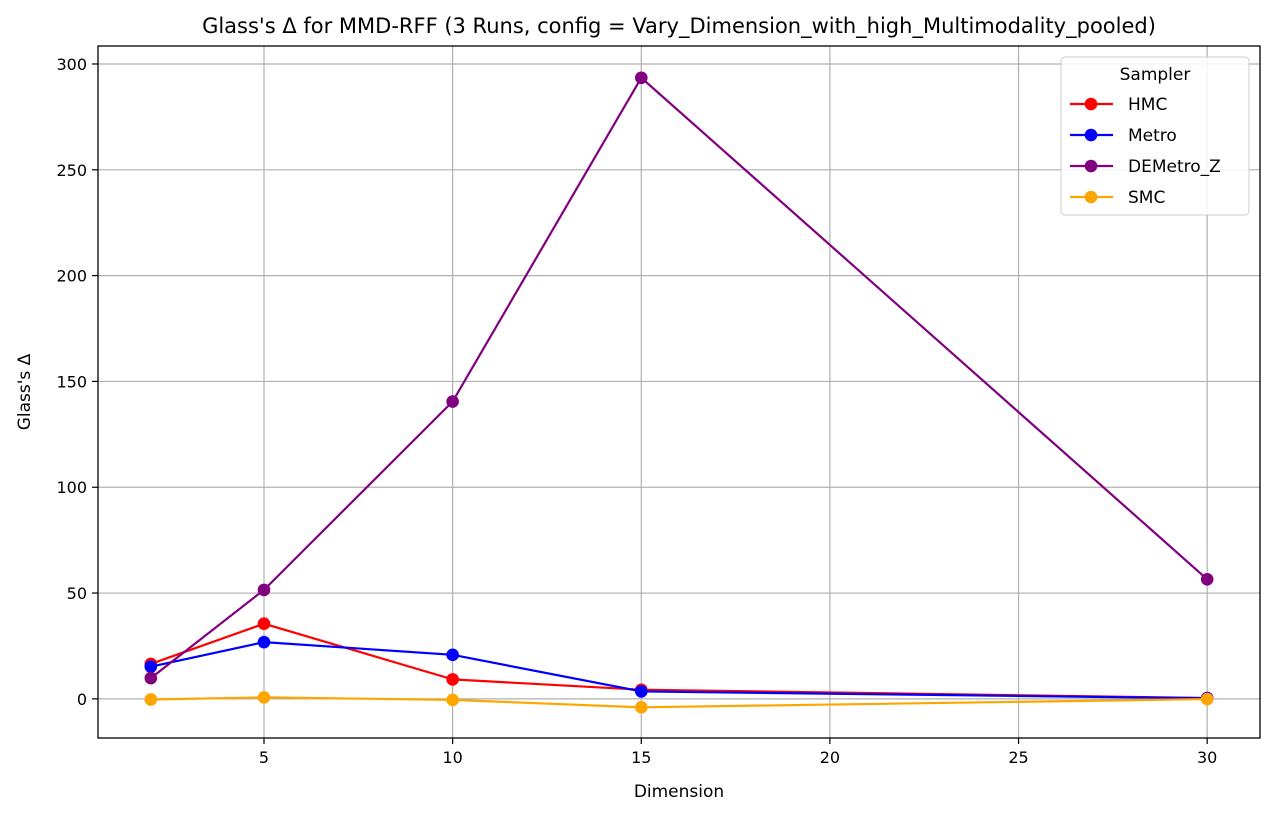  Describe the element at coordinates (830, 757) in the screenshot. I see `x-tick-label: 20` at that location.